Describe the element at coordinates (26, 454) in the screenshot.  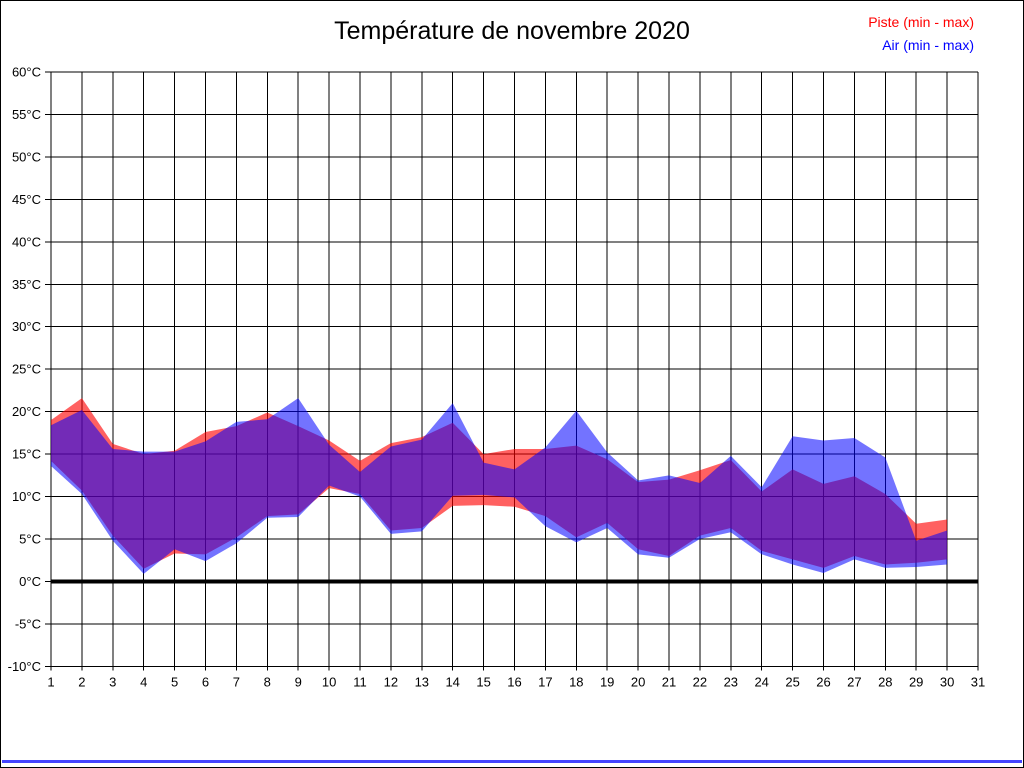
I see `svg-text: 15°C` at that location.